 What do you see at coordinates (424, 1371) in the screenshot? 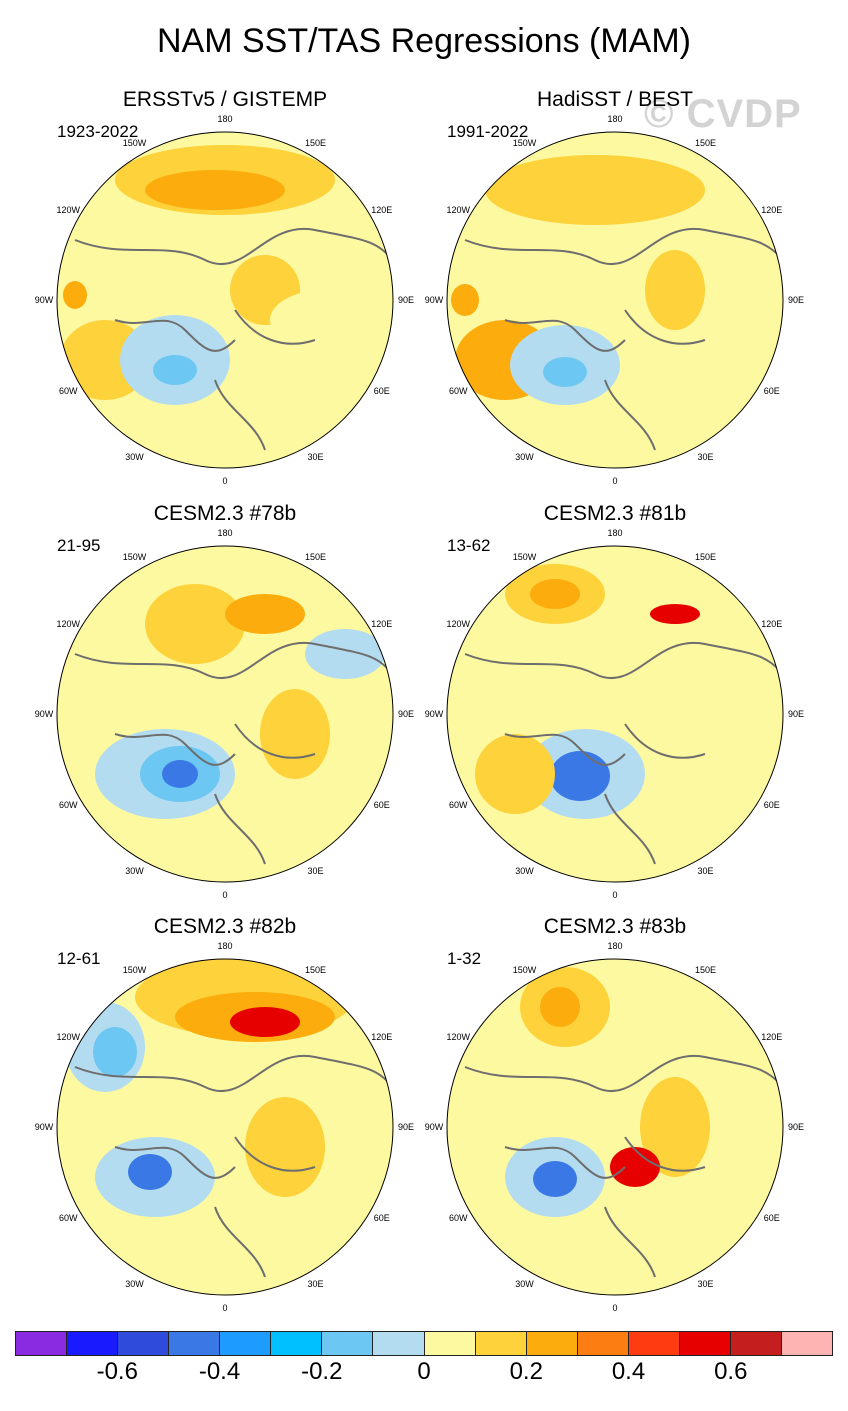
I see `colorbar-tick-label: 0` at bounding box center [424, 1371].